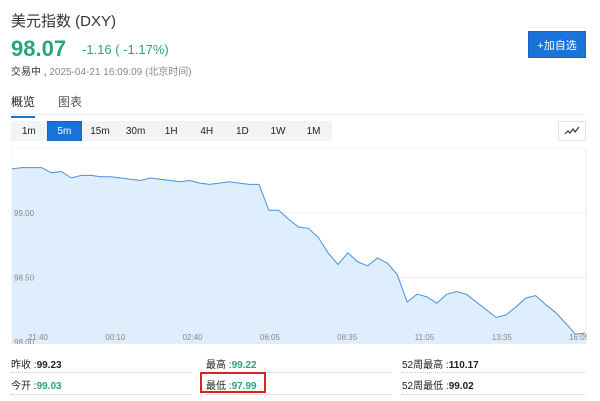  I want to click on timeframe-15m: 15m, so click(100, 131).